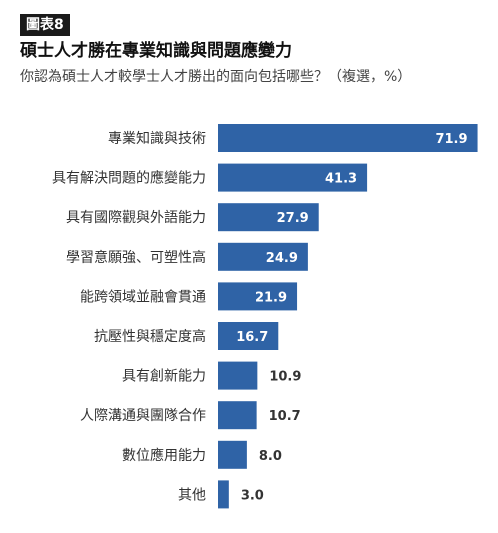  What do you see at coordinates (252, 337) in the screenshot?
I see `value-label: 16.7` at bounding box center [252, 337].